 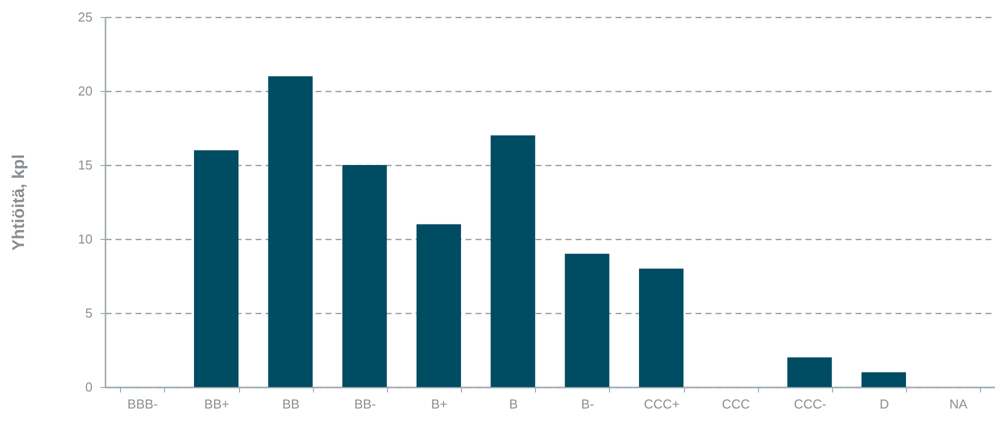 What do you see at coordinates (85, 165) in the screenshot?
I see `y-tick-label: 15` at bounding box center [85, 165].